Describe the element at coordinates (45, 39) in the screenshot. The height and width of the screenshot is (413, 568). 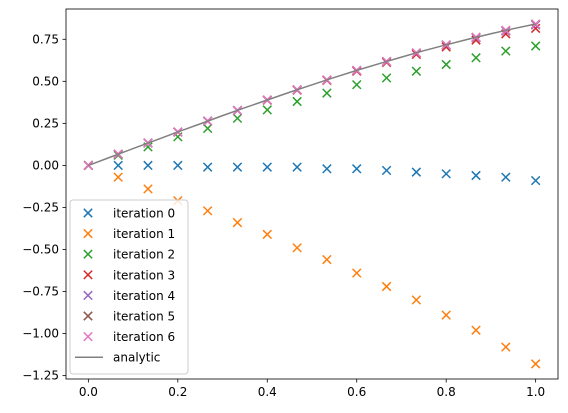
I see `y-tick-label: 0.75` at that location.